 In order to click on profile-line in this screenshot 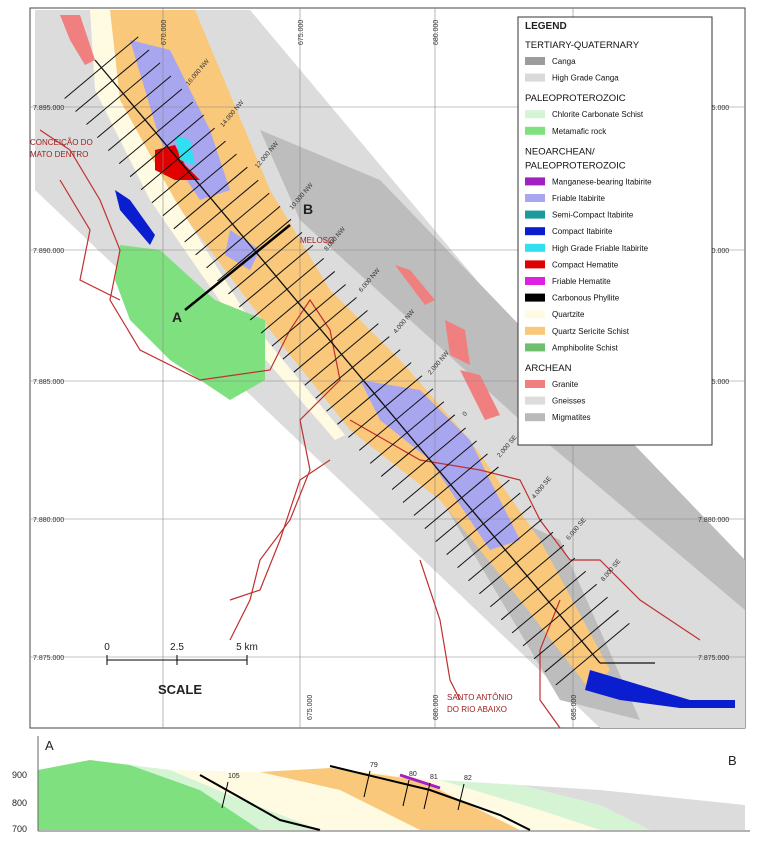, I will do `click(237, 267)`.